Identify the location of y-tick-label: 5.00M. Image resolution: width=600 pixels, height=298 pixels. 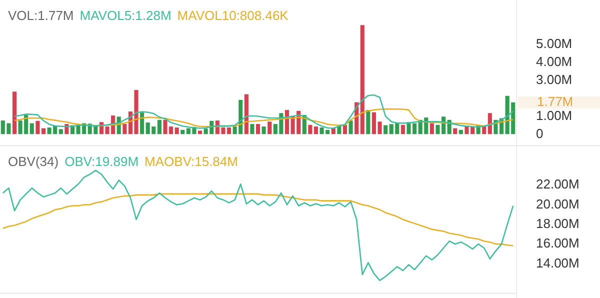
(554, 43).